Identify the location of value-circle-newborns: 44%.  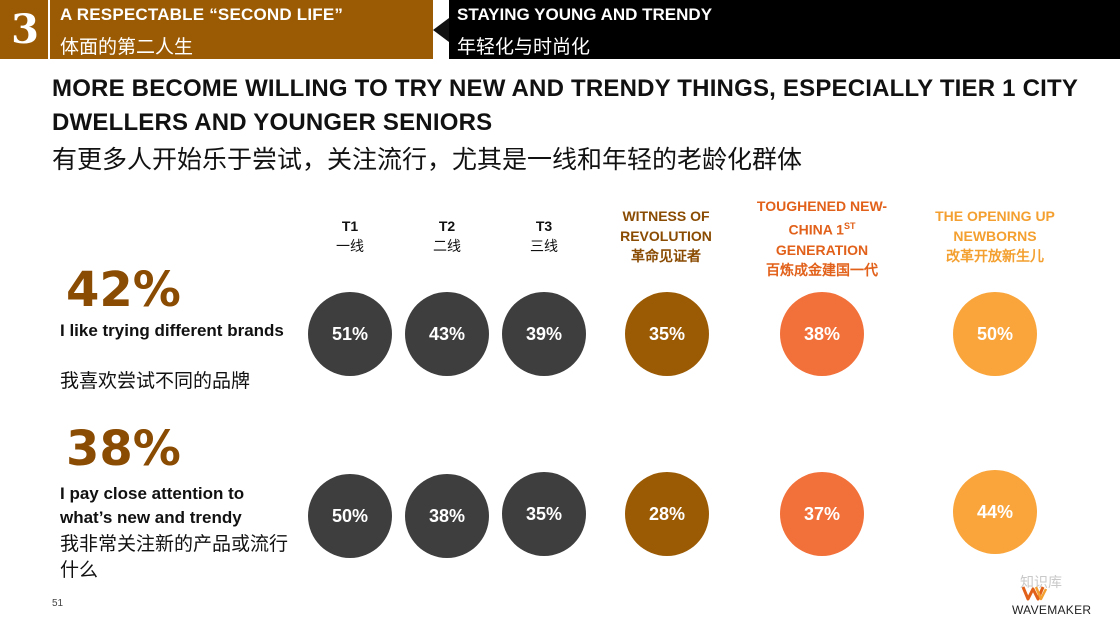
(995, 512).